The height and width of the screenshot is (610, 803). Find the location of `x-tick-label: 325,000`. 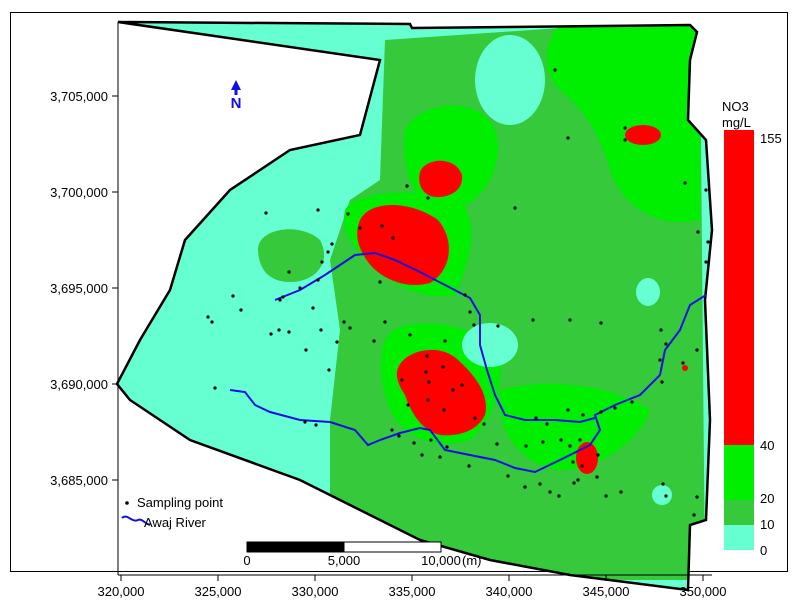

x-tick-label: 325,000 is located at coordinates (218, 591).